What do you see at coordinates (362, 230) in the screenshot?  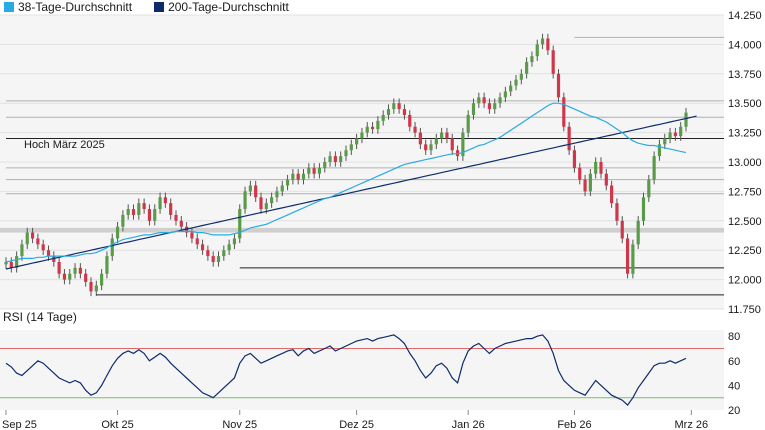 I see `support-zone` at bounding box center [362, 230].